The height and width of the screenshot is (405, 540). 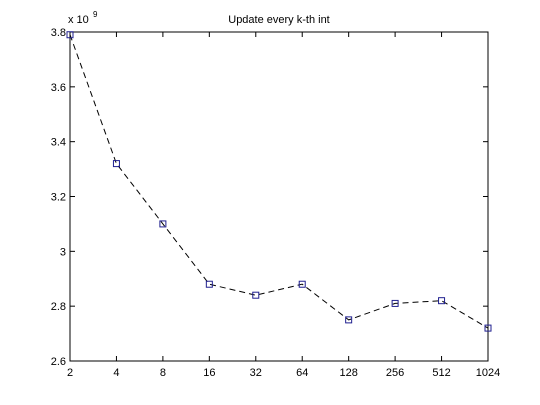 What do you see at coordinates (58, 143) in the screenshot?
I see `y-tick-label: 3.4` at bounding box center [58, 143].